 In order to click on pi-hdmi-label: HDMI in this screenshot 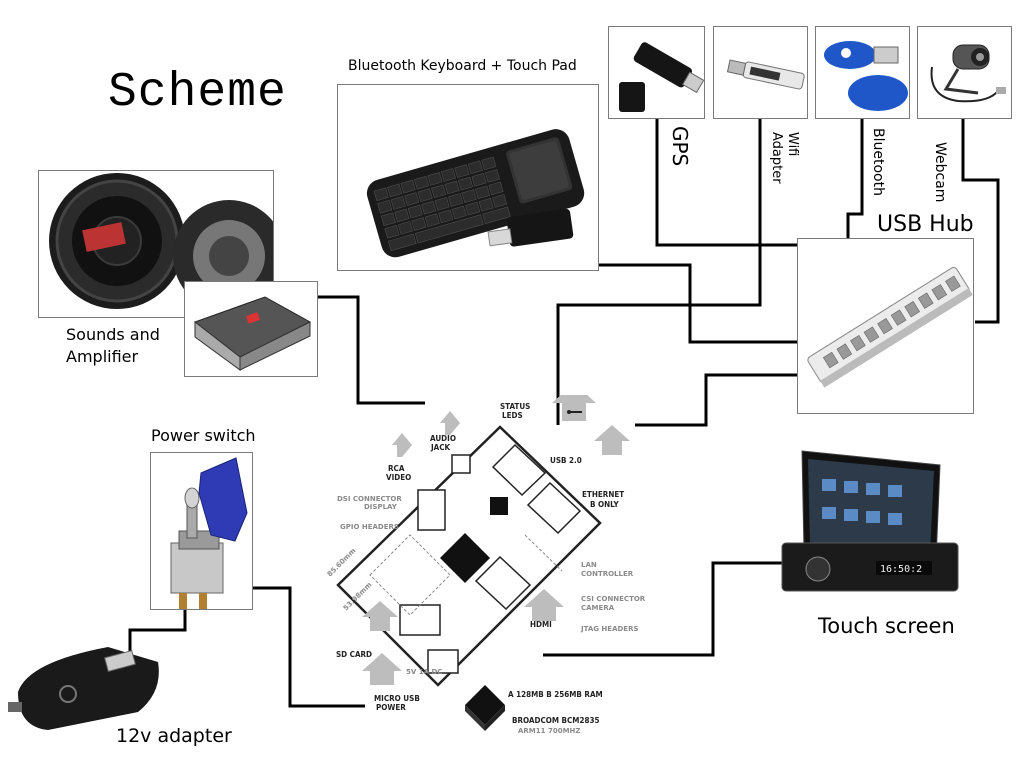, I will do `click(541, 624)`.